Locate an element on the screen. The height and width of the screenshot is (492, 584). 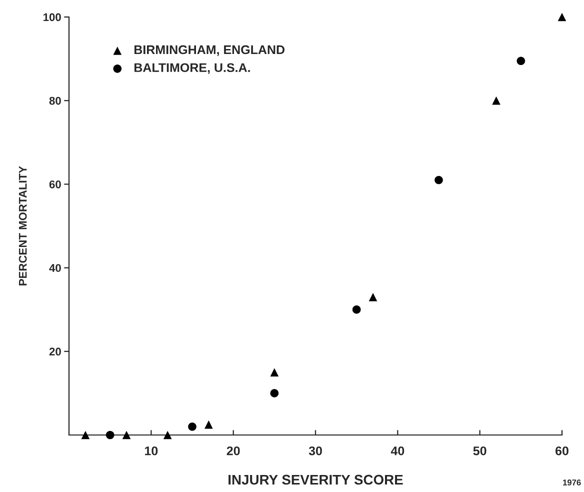
x-tick-label: 20 is located at coordinates (233, 451).